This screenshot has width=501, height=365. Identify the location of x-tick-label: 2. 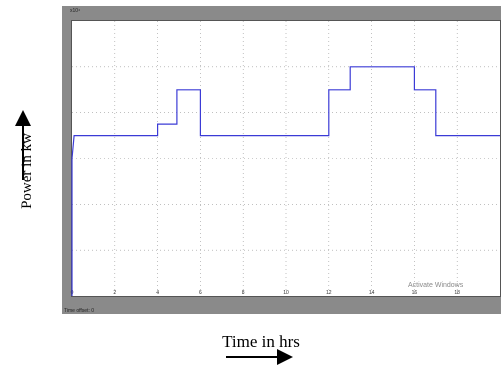
(114, 293).